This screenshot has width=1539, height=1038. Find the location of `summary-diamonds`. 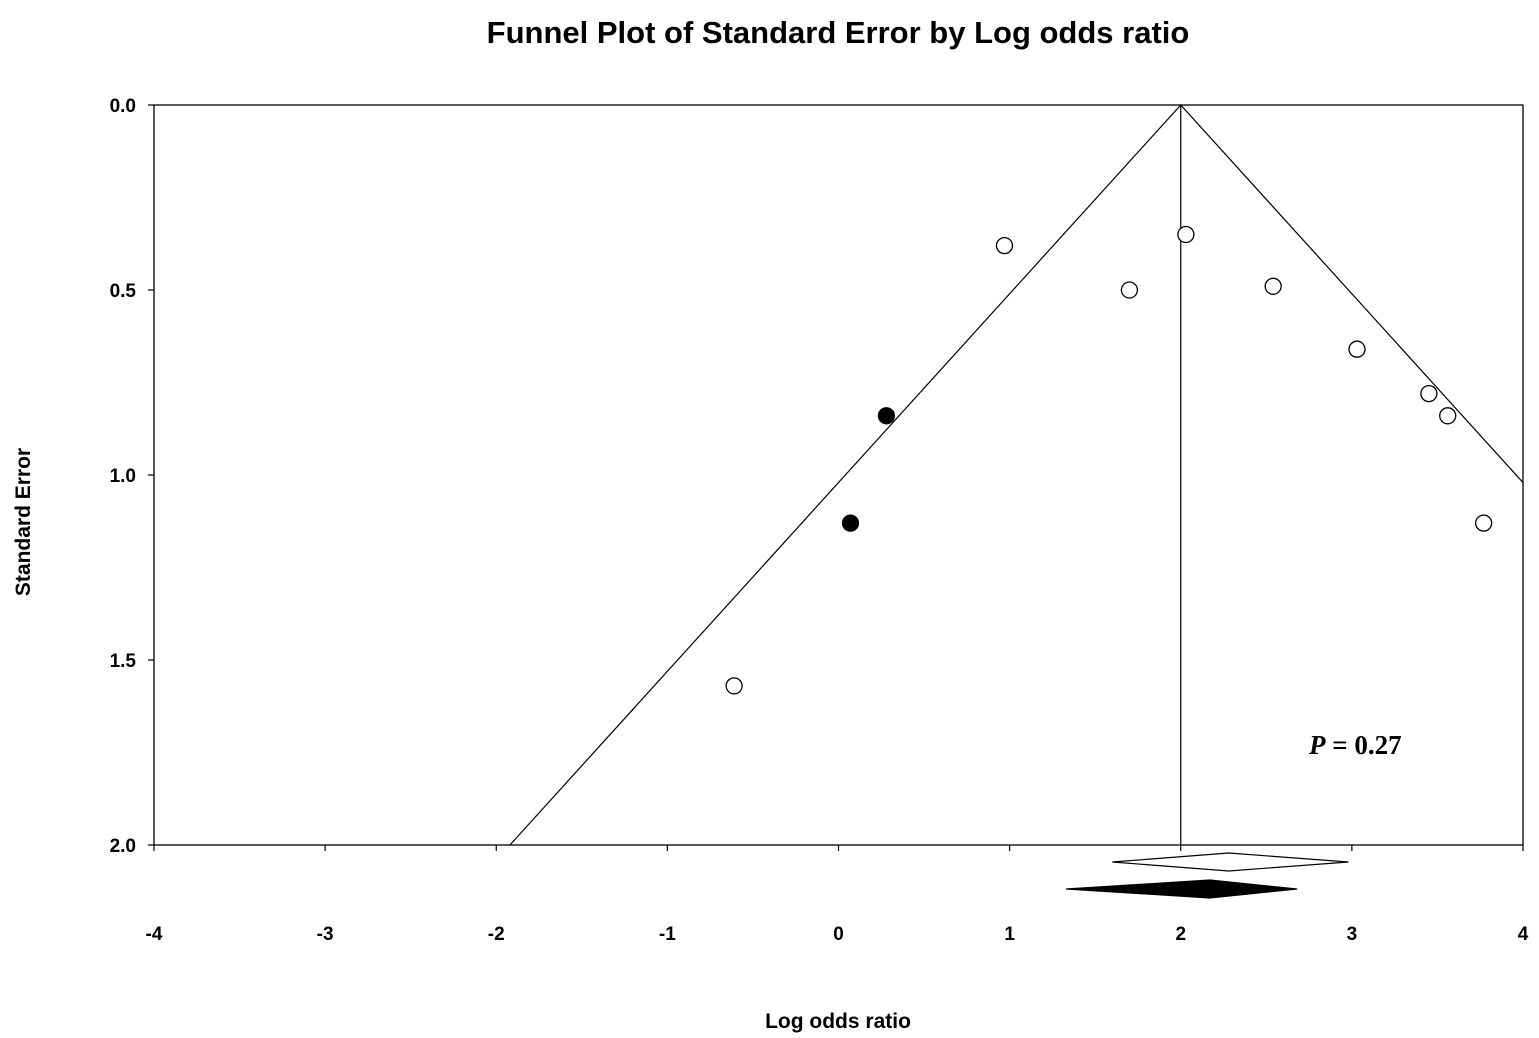

summary-diamonds is located at coordinates (1207, 875).